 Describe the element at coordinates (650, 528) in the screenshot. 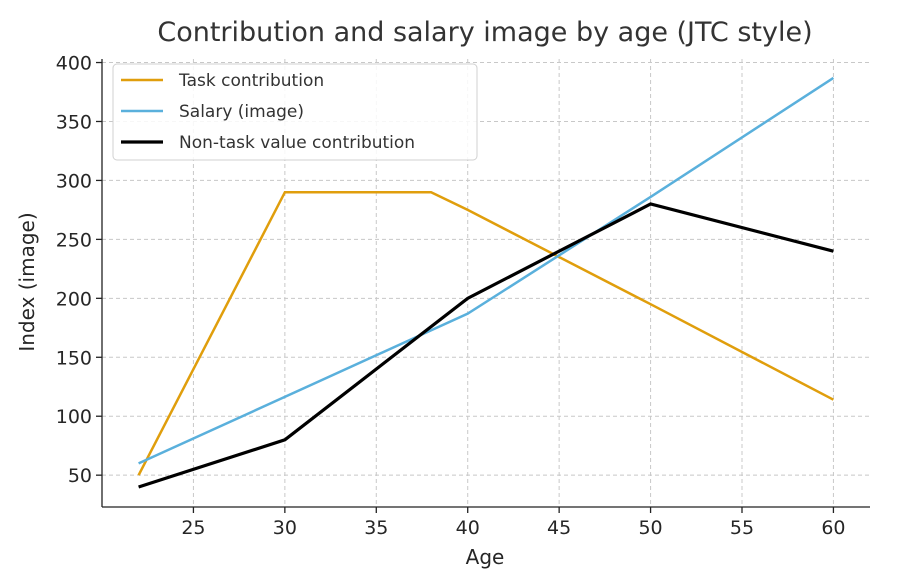

I see `x-tick-label-50: 50` at that location.